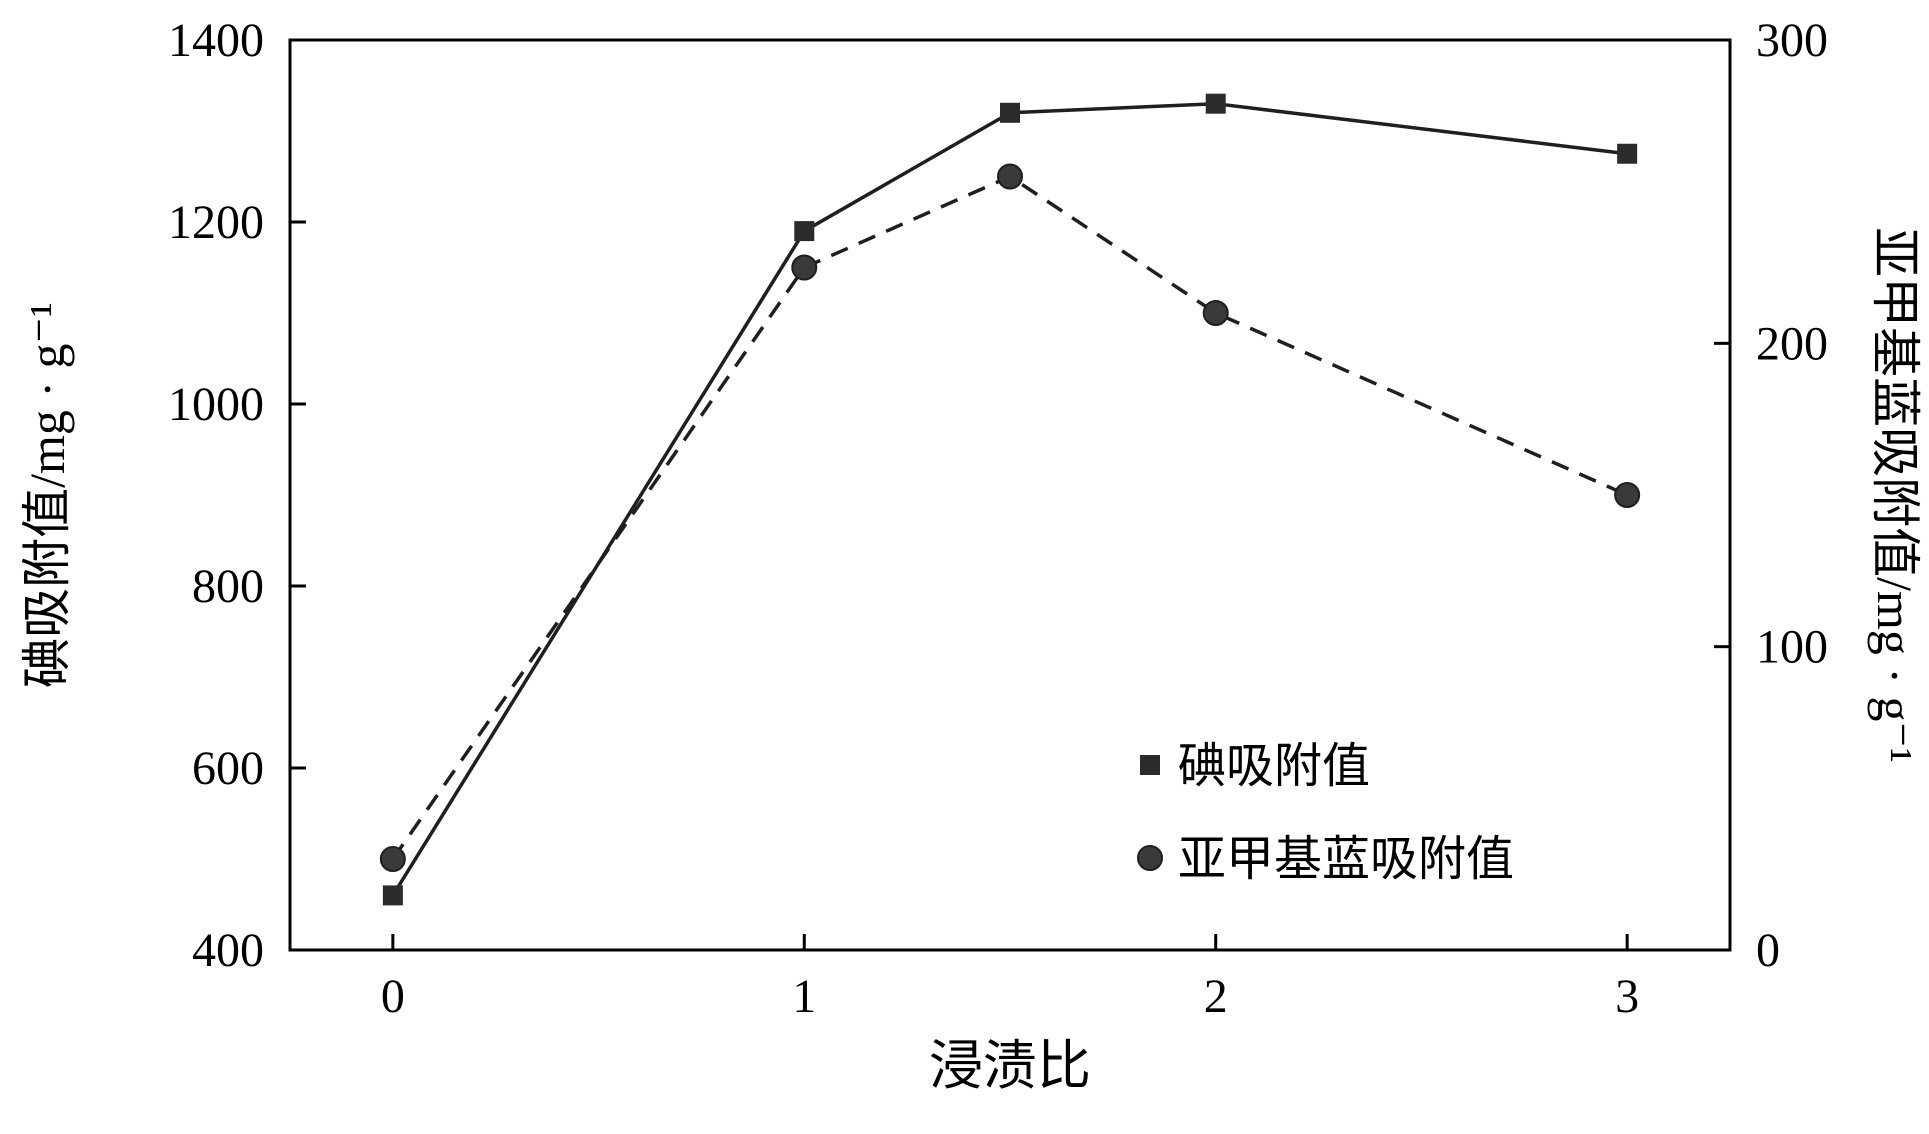 The width and height of the screenshot is (1929, 1134). I want to click on x-axis-tick-label: 0, so click(393, 996).